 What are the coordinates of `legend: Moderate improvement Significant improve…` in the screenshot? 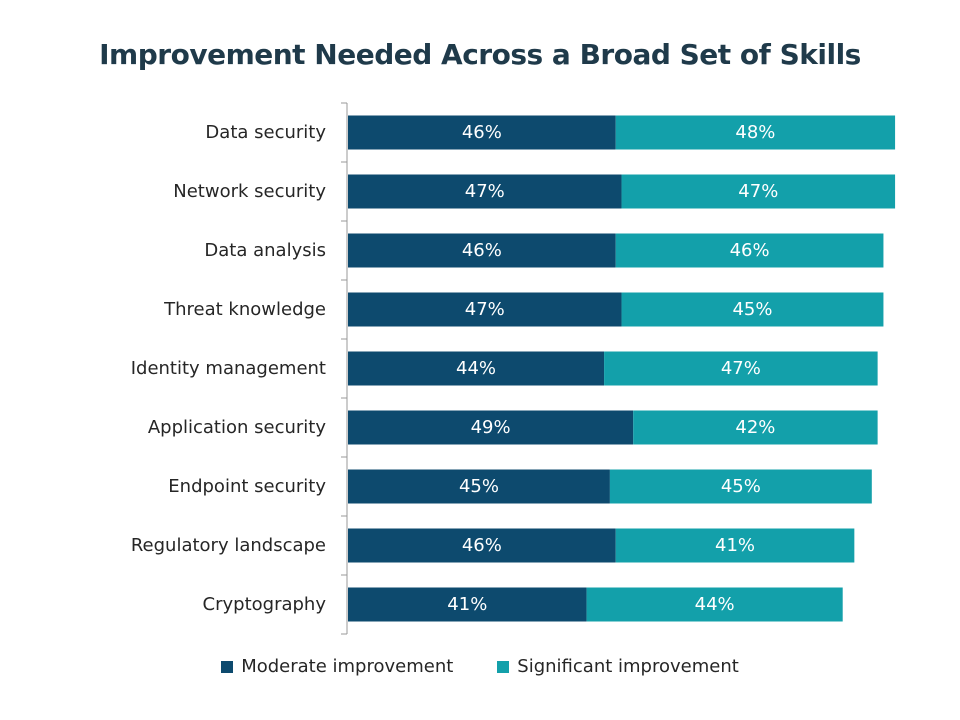 It's located at (480, 666).